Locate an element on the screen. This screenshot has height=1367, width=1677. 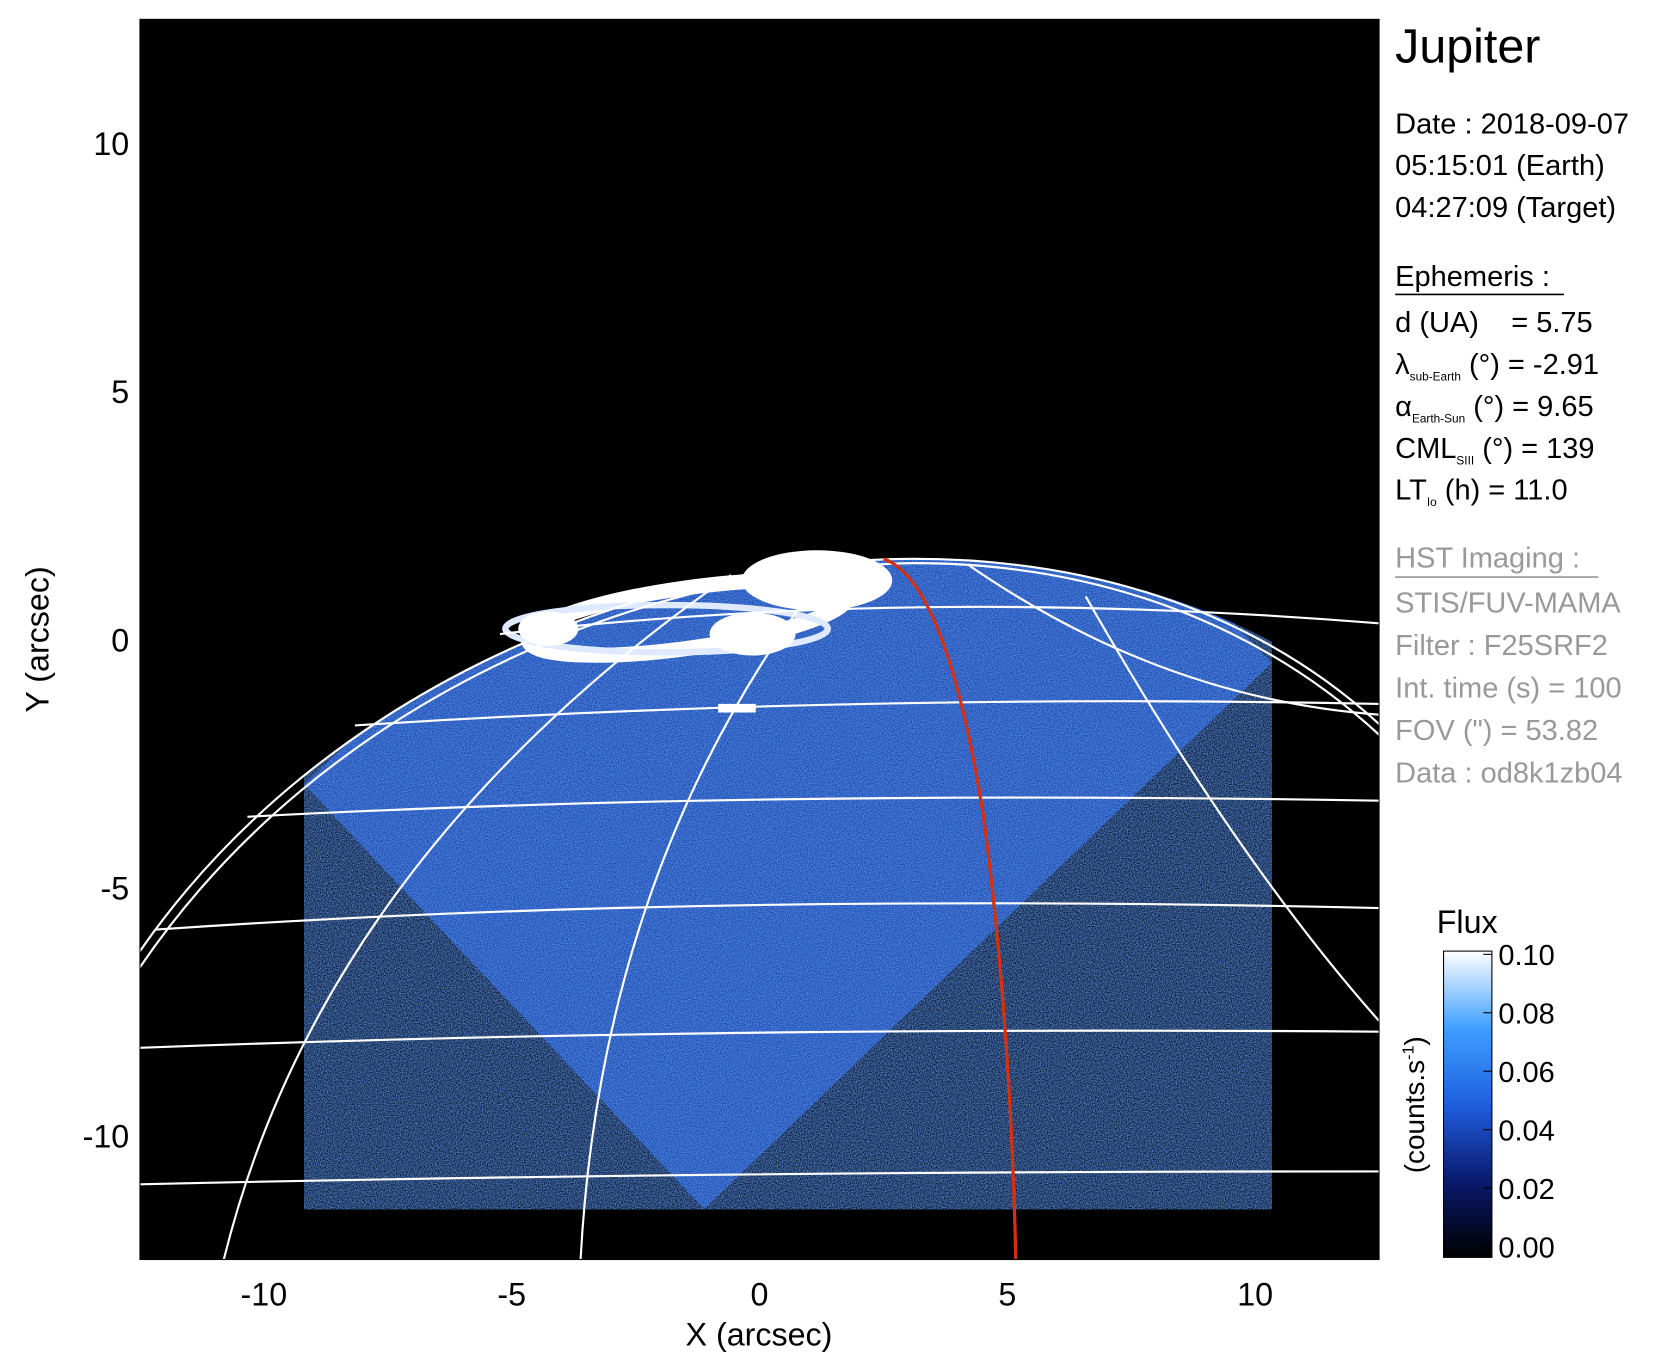
ephemeris-main: CML is located at coordinates (1425, 449).